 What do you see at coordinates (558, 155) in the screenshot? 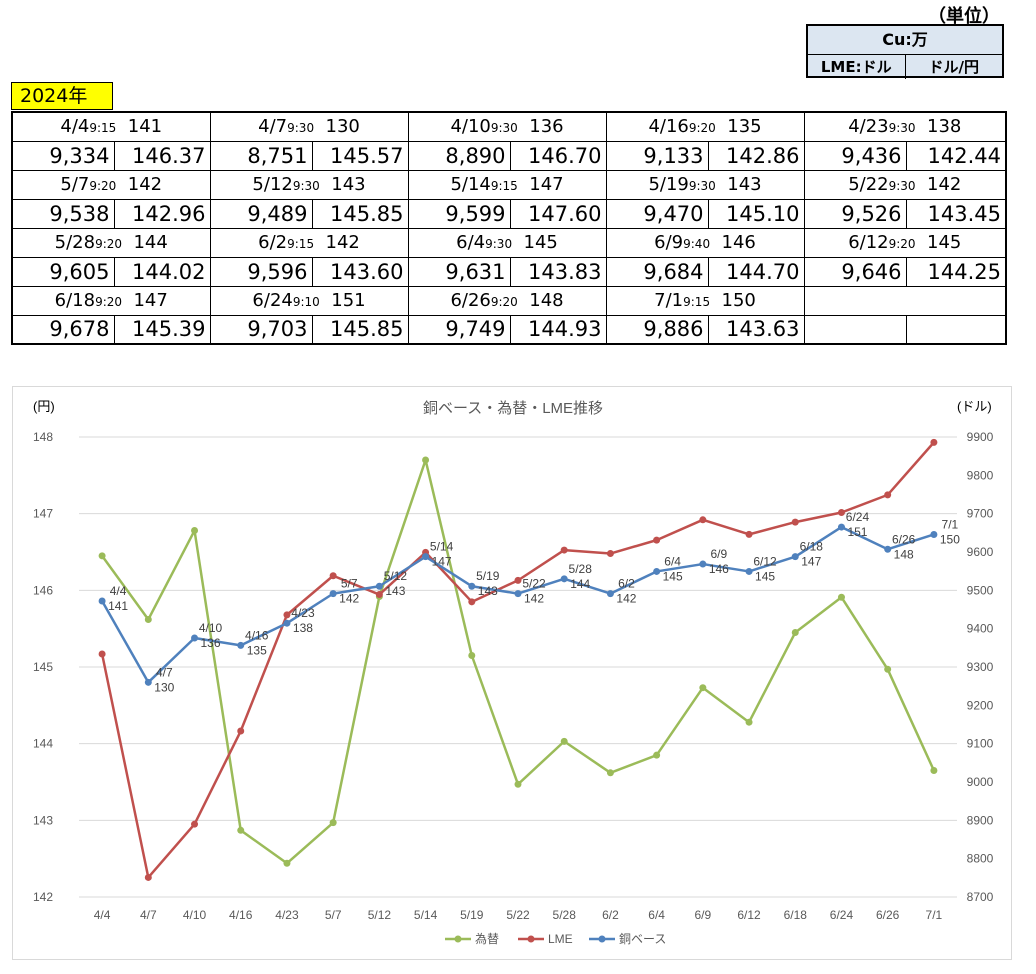
I see `entry-fx: 146.70` at bounding box center [558, 155].